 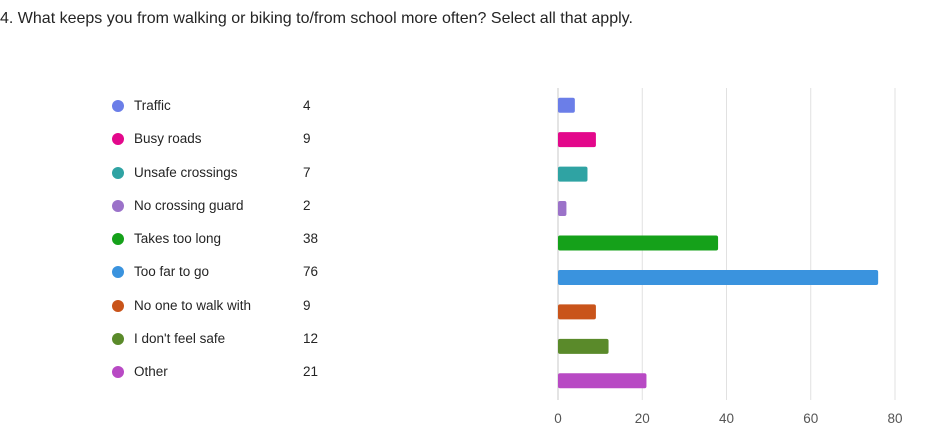 What do you see at coordinates (307, 105) in the screenshot?
I see `legend-count: 4` at bounding box center [307, 105].